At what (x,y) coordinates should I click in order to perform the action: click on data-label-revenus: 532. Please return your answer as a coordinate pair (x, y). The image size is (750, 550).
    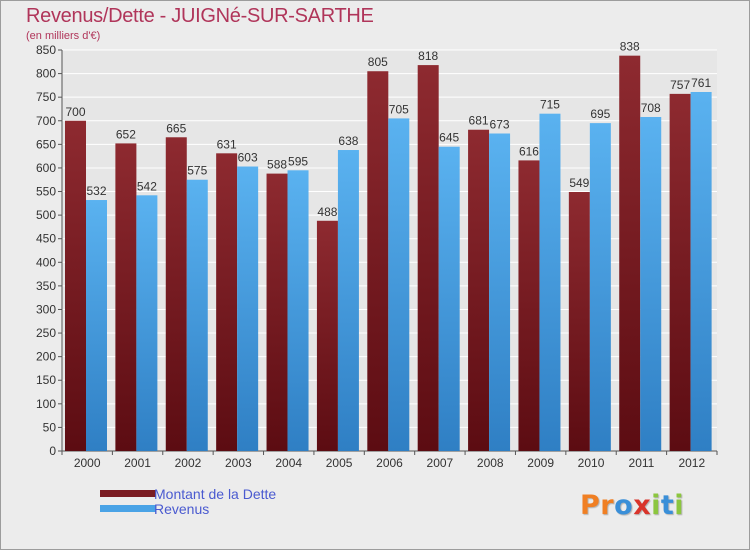
    Looking at the image, I should click on (96, 191).